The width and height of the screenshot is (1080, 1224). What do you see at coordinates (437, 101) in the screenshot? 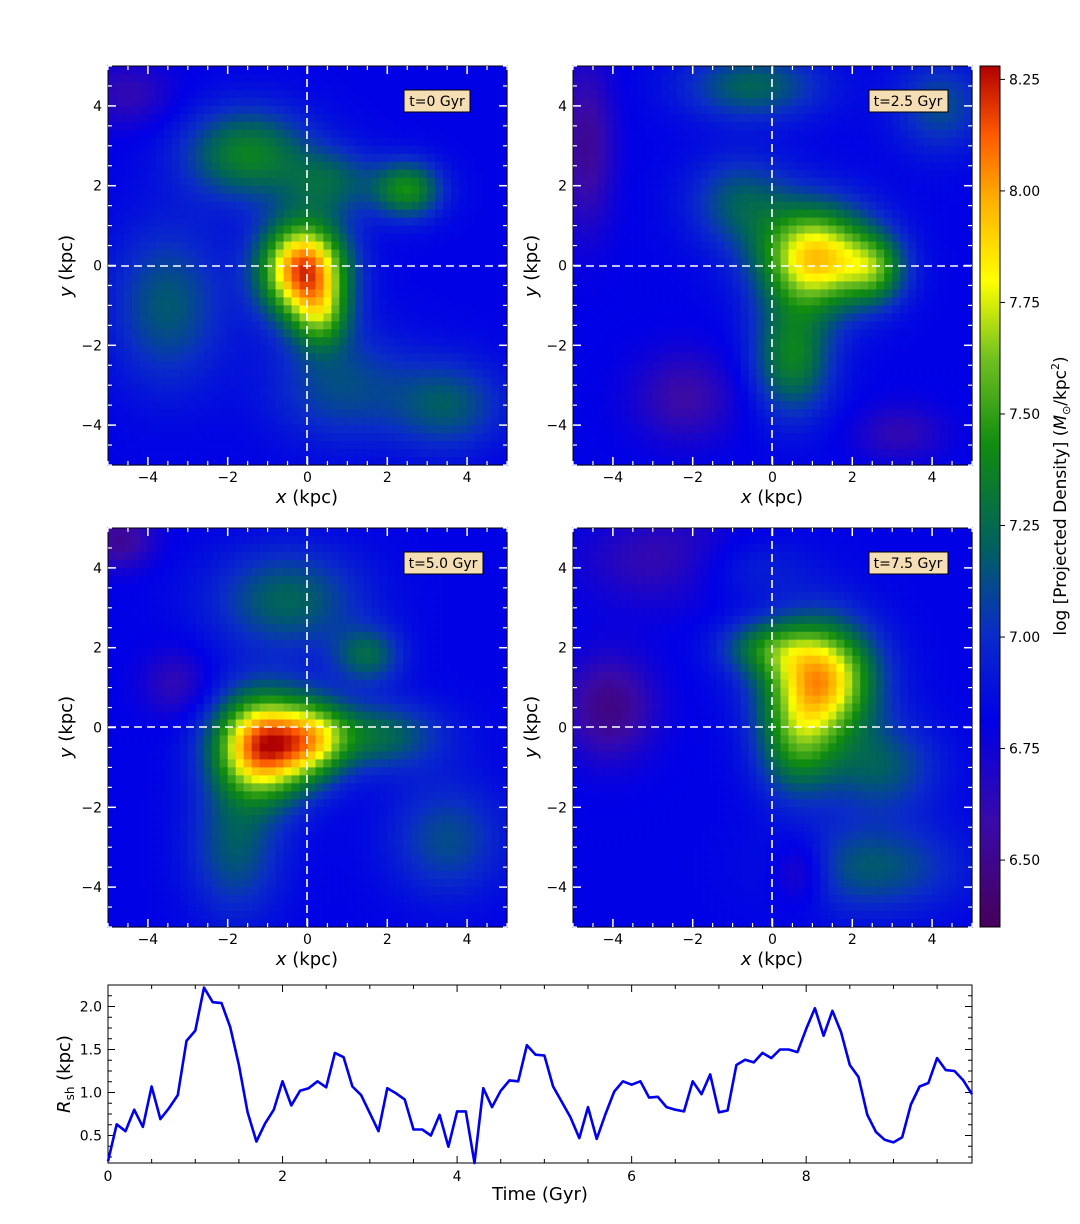
I see `tag-t0: t=0 Gyr` at bounding box center [437, 101].